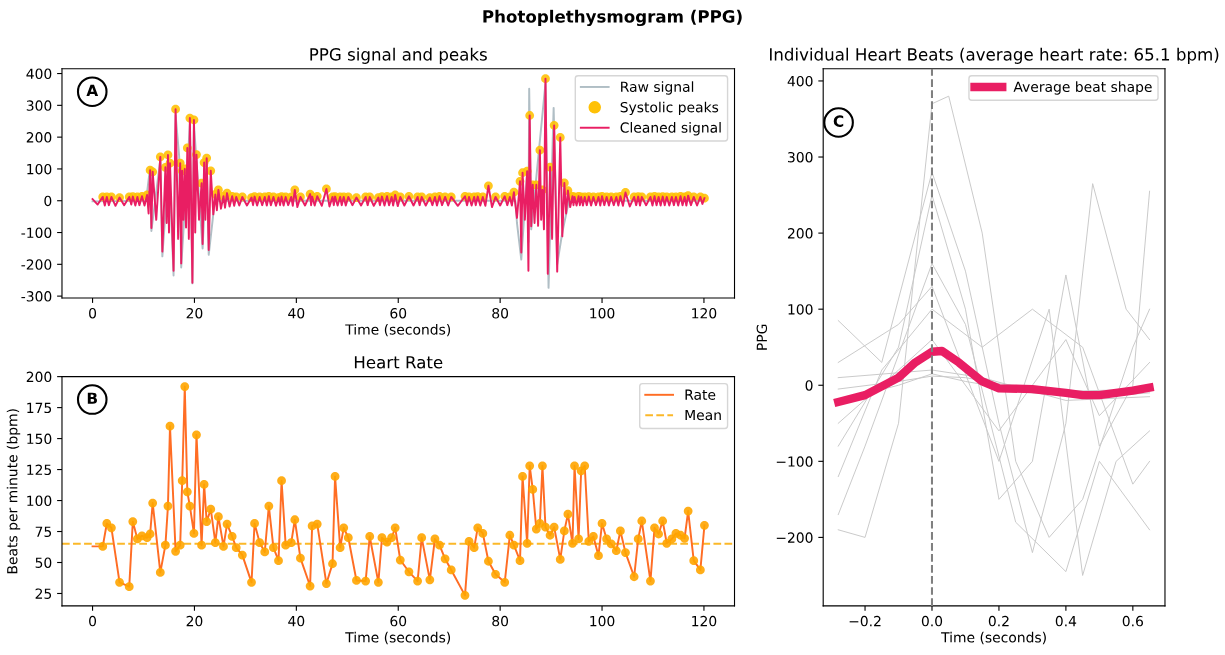 This screenshot has height=655, width=1225. Describe the element at coordinates (92, 398) in the screenshot. I see `annotation: B` at that location.